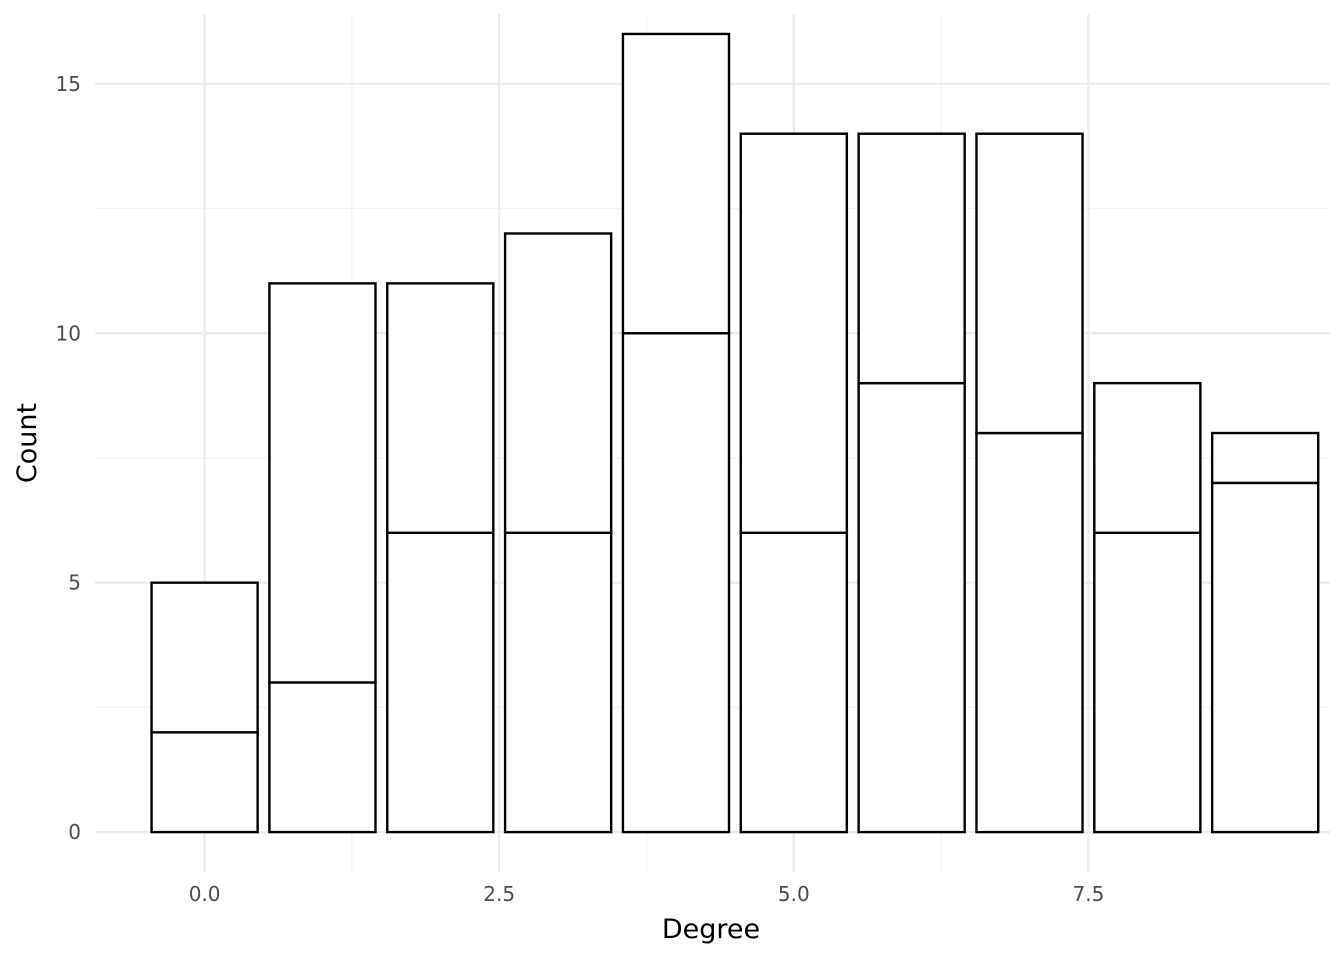  I want to click on y-axis-title: Count, so click(27, 443).